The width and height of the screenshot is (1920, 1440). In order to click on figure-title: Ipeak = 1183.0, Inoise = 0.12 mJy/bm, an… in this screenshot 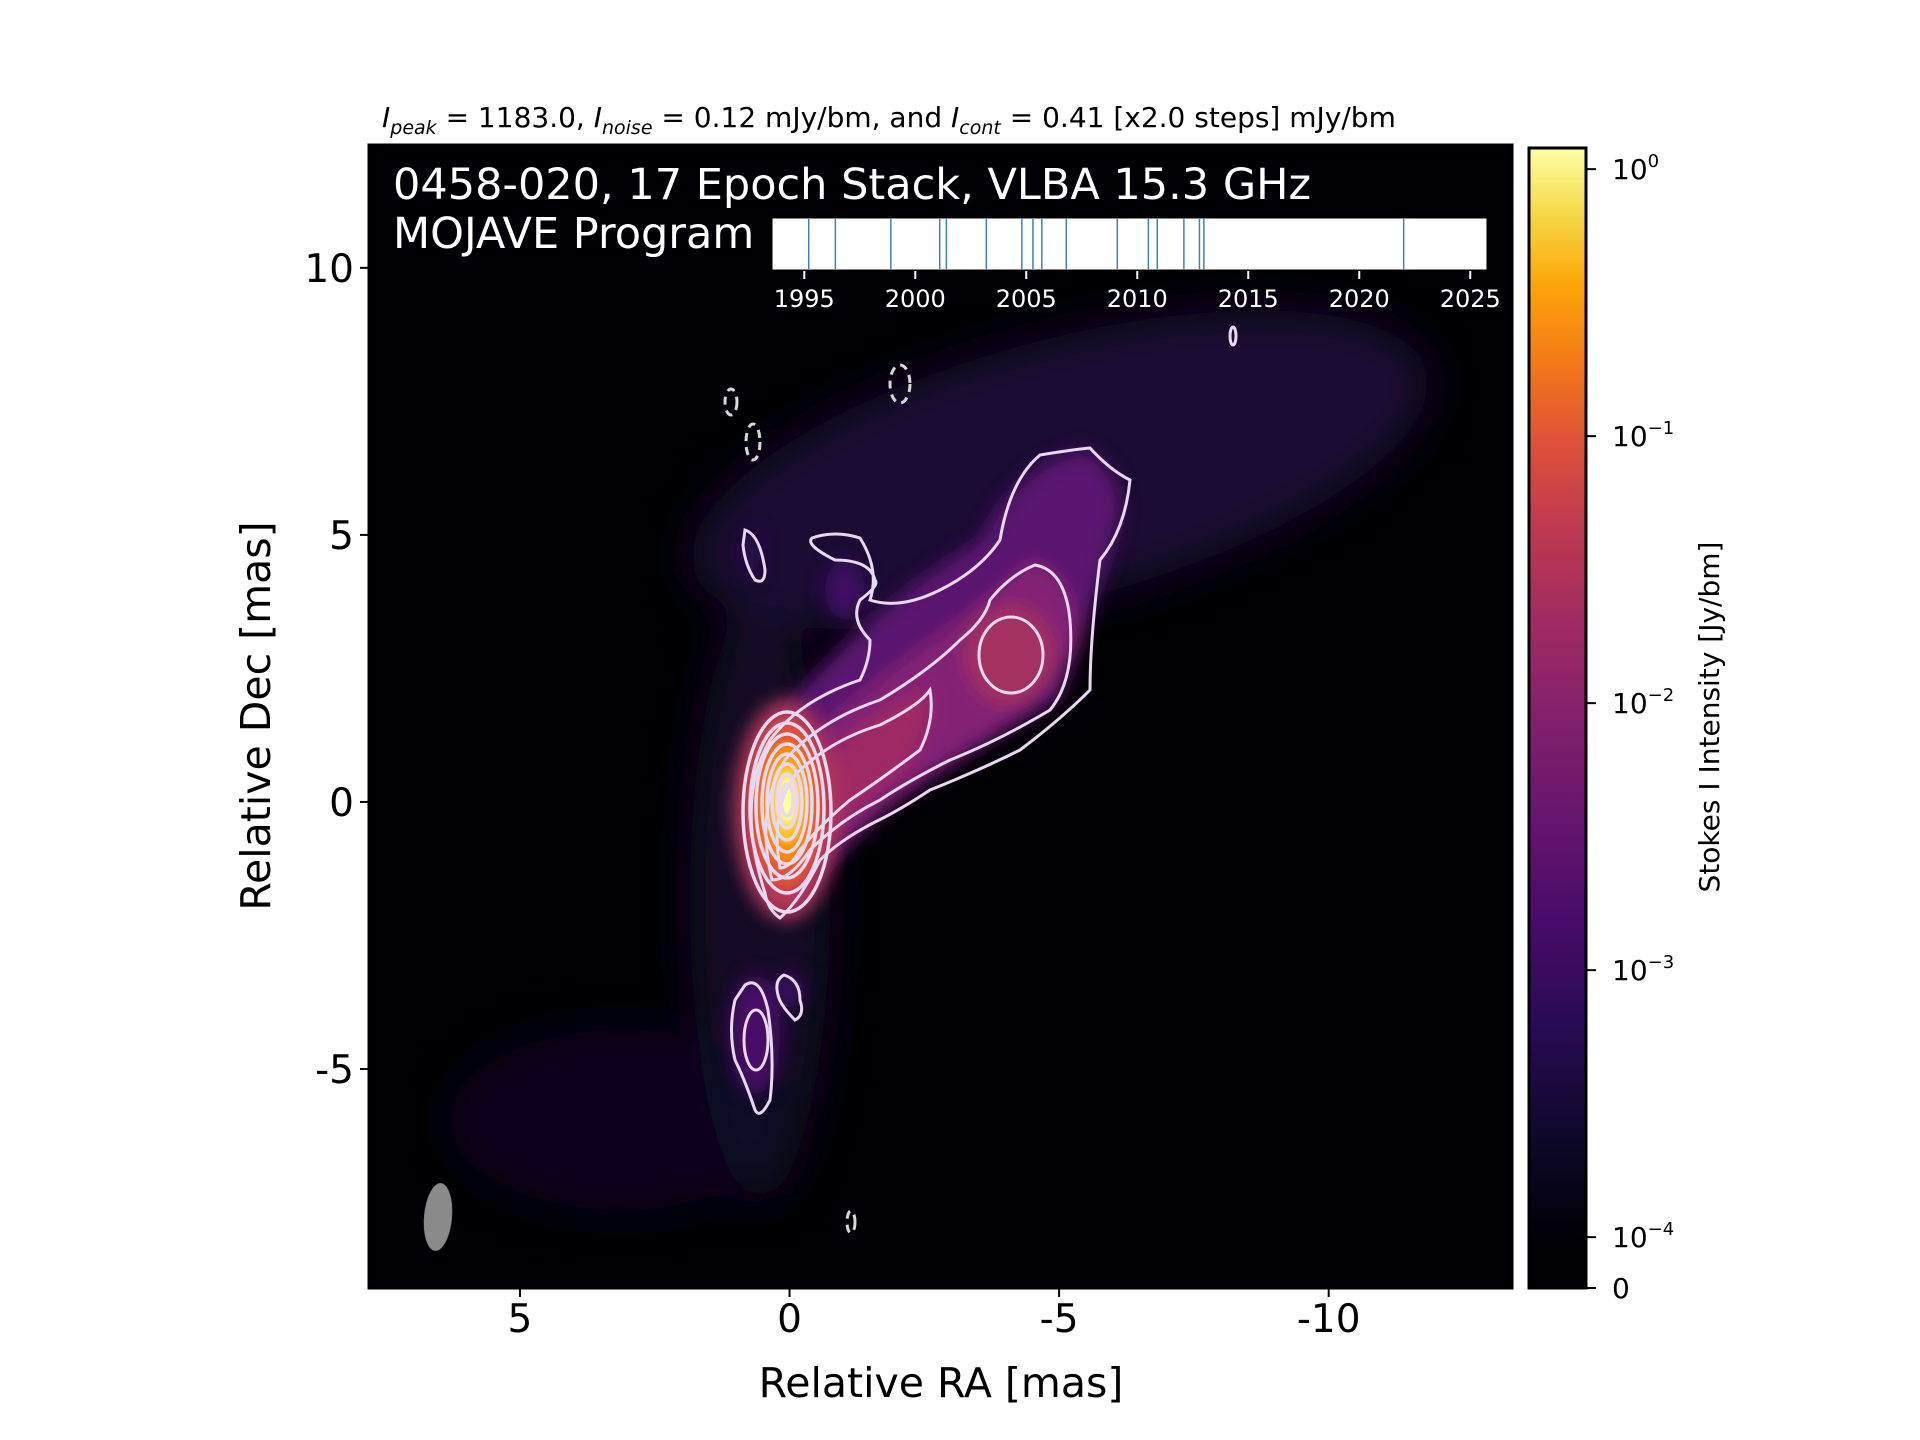, I will do `click(889, 120)`.